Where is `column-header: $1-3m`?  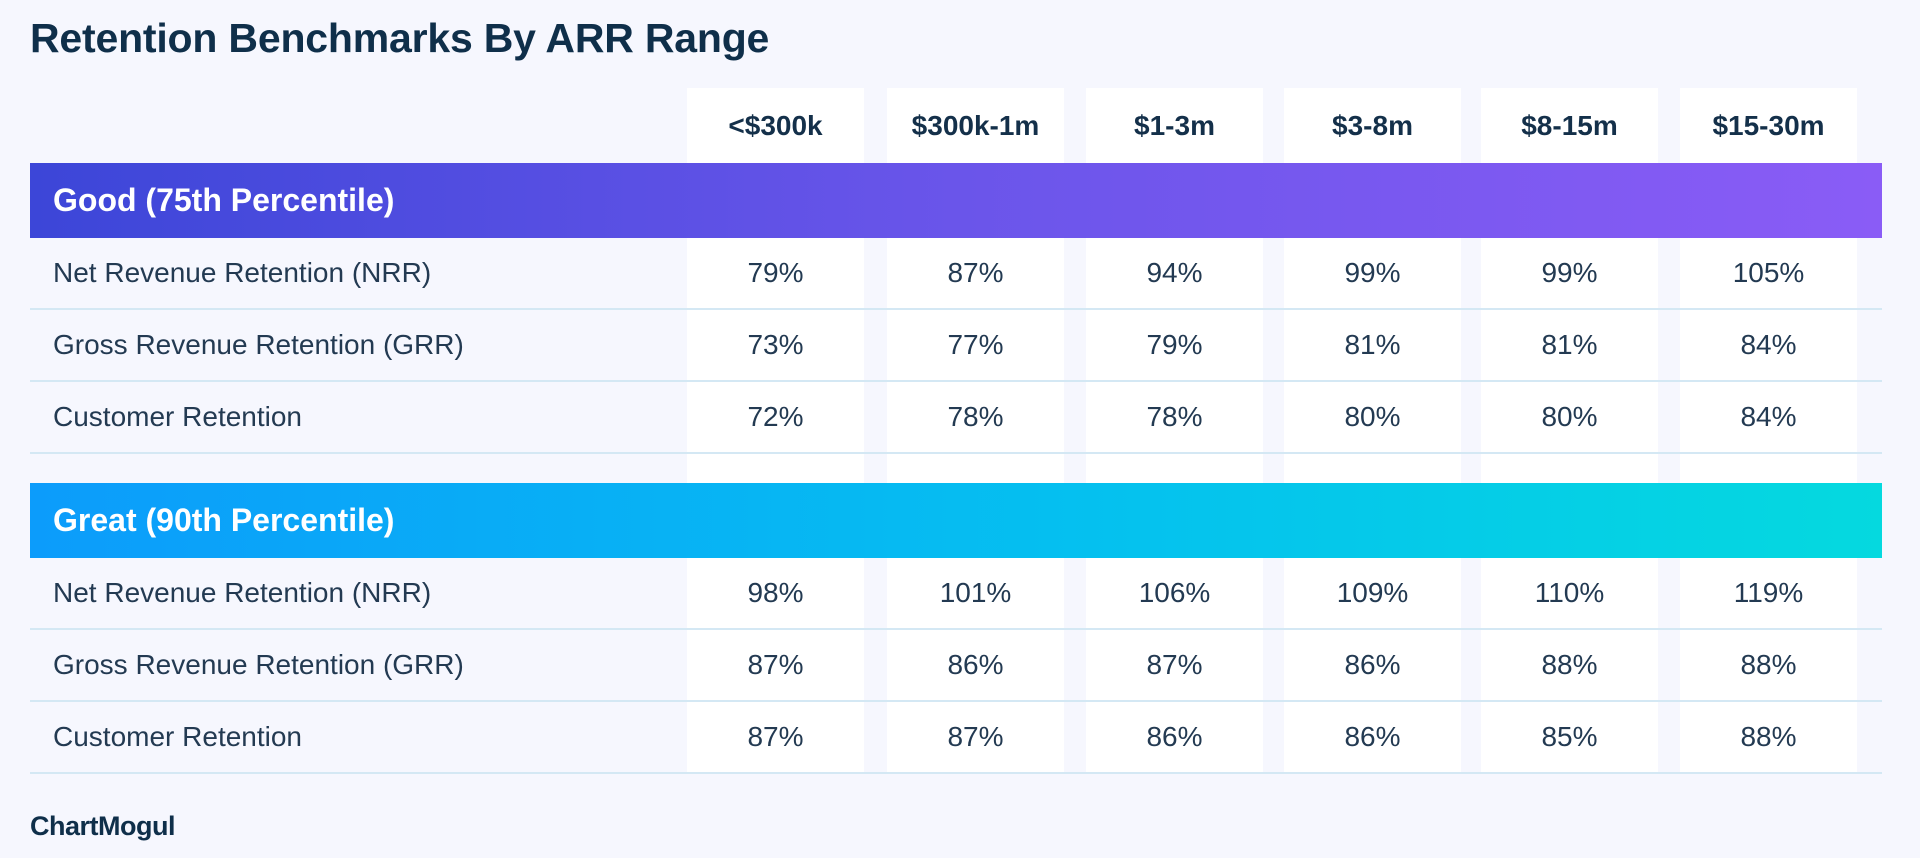
column-header: $1-3m is located at coordinates (1174, 125).